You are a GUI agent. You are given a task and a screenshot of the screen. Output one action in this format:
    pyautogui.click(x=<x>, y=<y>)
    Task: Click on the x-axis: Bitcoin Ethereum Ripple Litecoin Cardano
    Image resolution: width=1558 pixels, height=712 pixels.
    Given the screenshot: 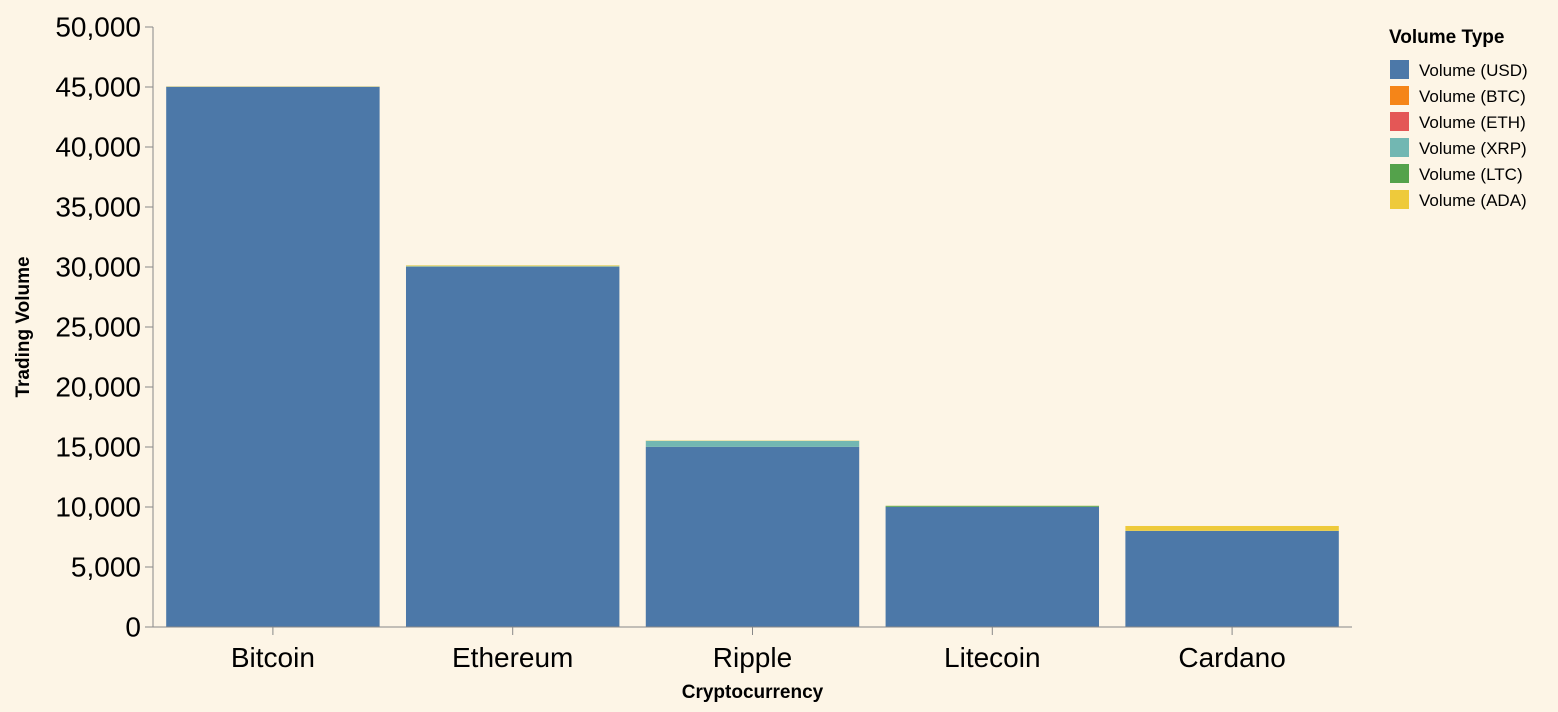 What is the action you would take?
    pyautogui.click(x=752, y=649)
    